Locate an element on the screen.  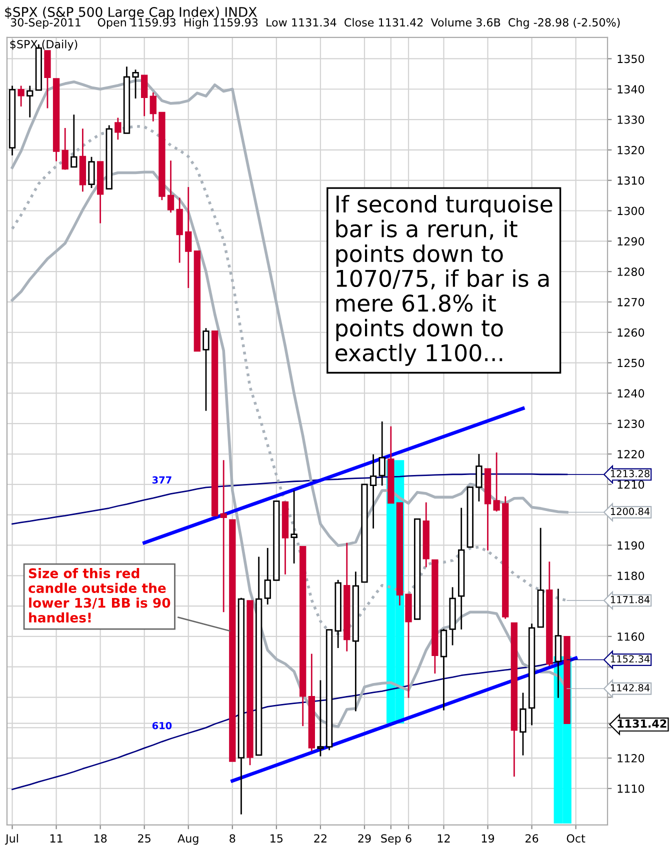
y-tick-label: 1110 is located at coordinates (631, 788).